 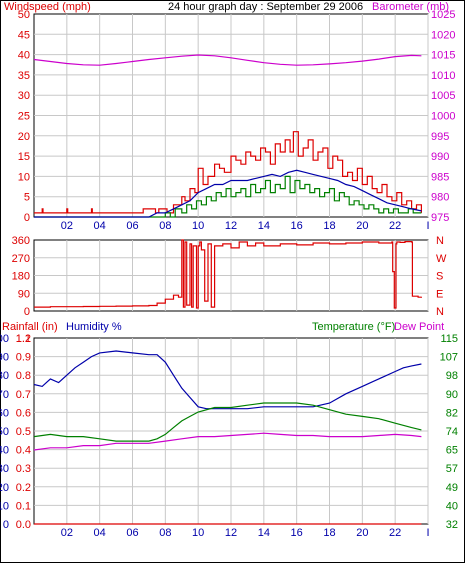 What do you see at coordinates (67, 533) in the screenshot?
I see `weather-x-tick-label: 02` at bounding box center [67, 533].